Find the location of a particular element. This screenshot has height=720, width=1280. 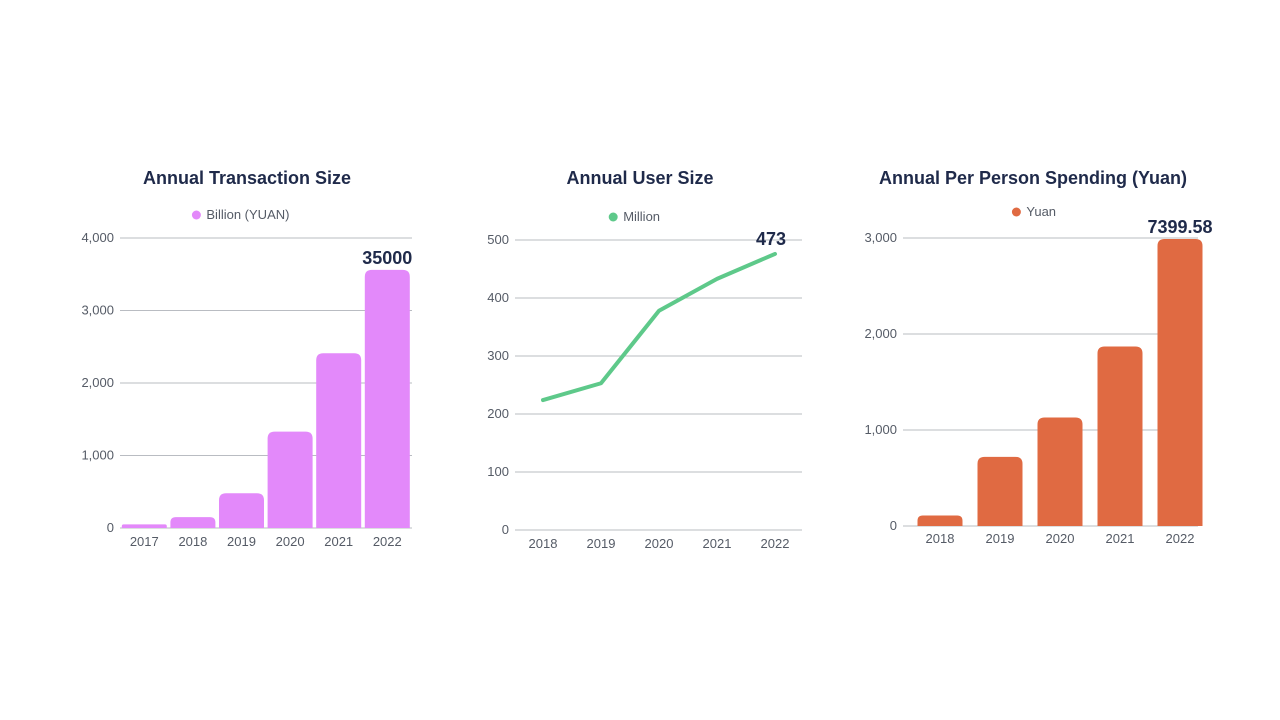

legend-label: Billion (YUAN) is located at coordinates (247, 214).